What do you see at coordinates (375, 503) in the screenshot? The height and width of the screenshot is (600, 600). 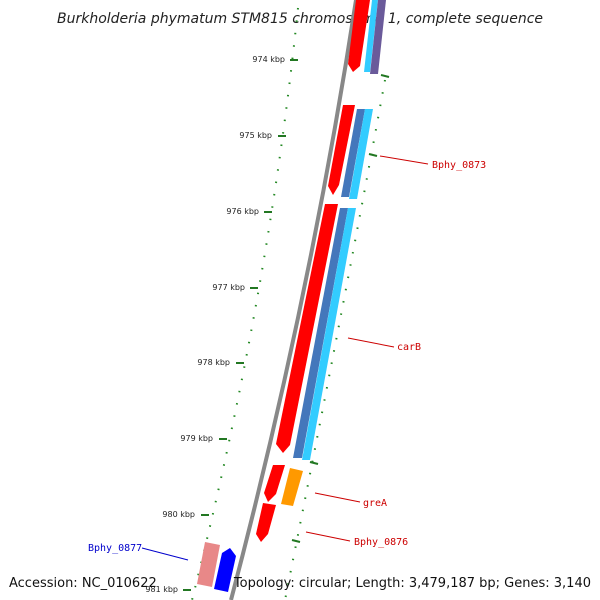 I see `gene-label: greA` at bounding box center [375, 503].